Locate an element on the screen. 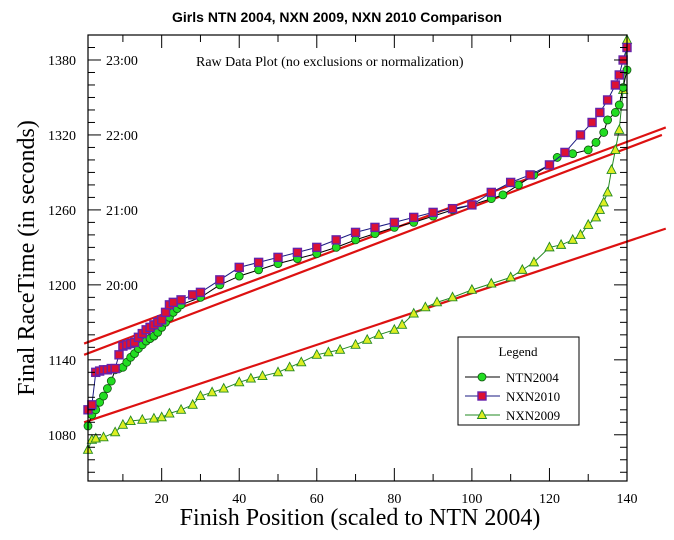 The width and height of the screenshot is (674, 540). y-time-label: 21:00 is located at coordinates (122, 211).